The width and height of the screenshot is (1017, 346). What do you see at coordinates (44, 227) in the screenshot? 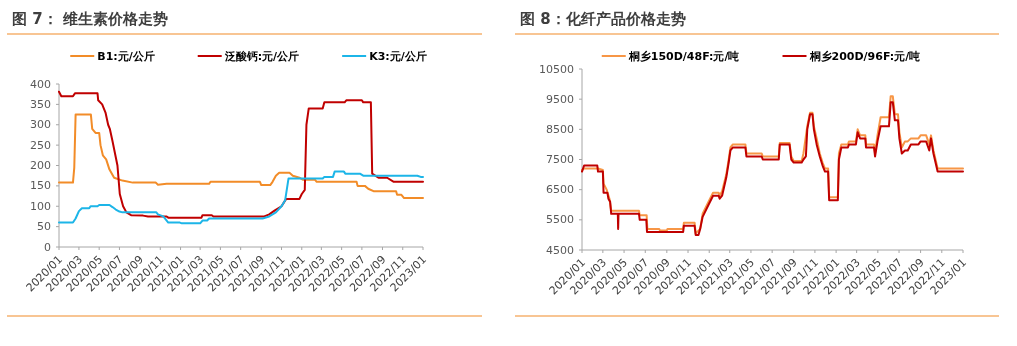
I see `y-tick-label: 50` at bounding box center [44, 227].